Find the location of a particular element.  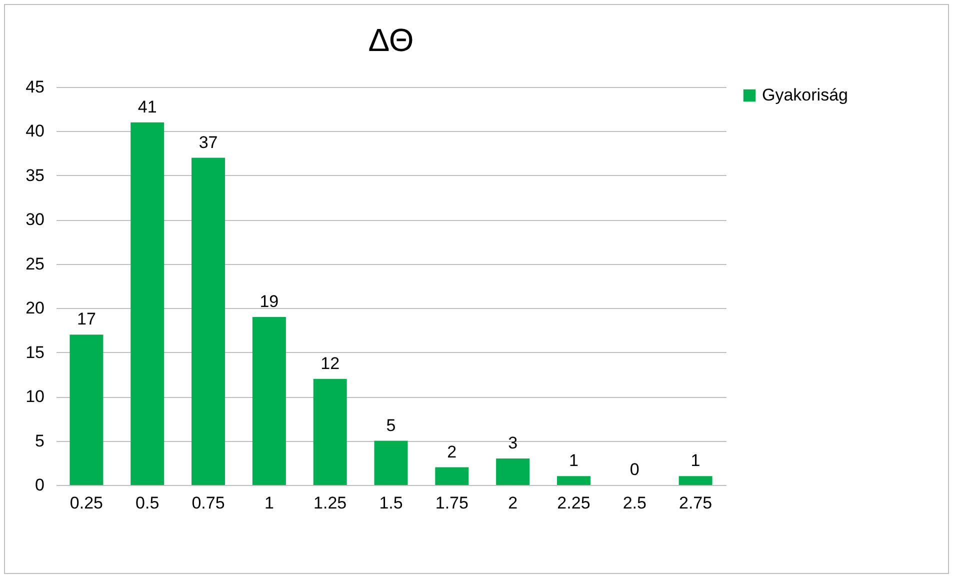

x-tick-label: 1 is located at coordinates (269, 503).